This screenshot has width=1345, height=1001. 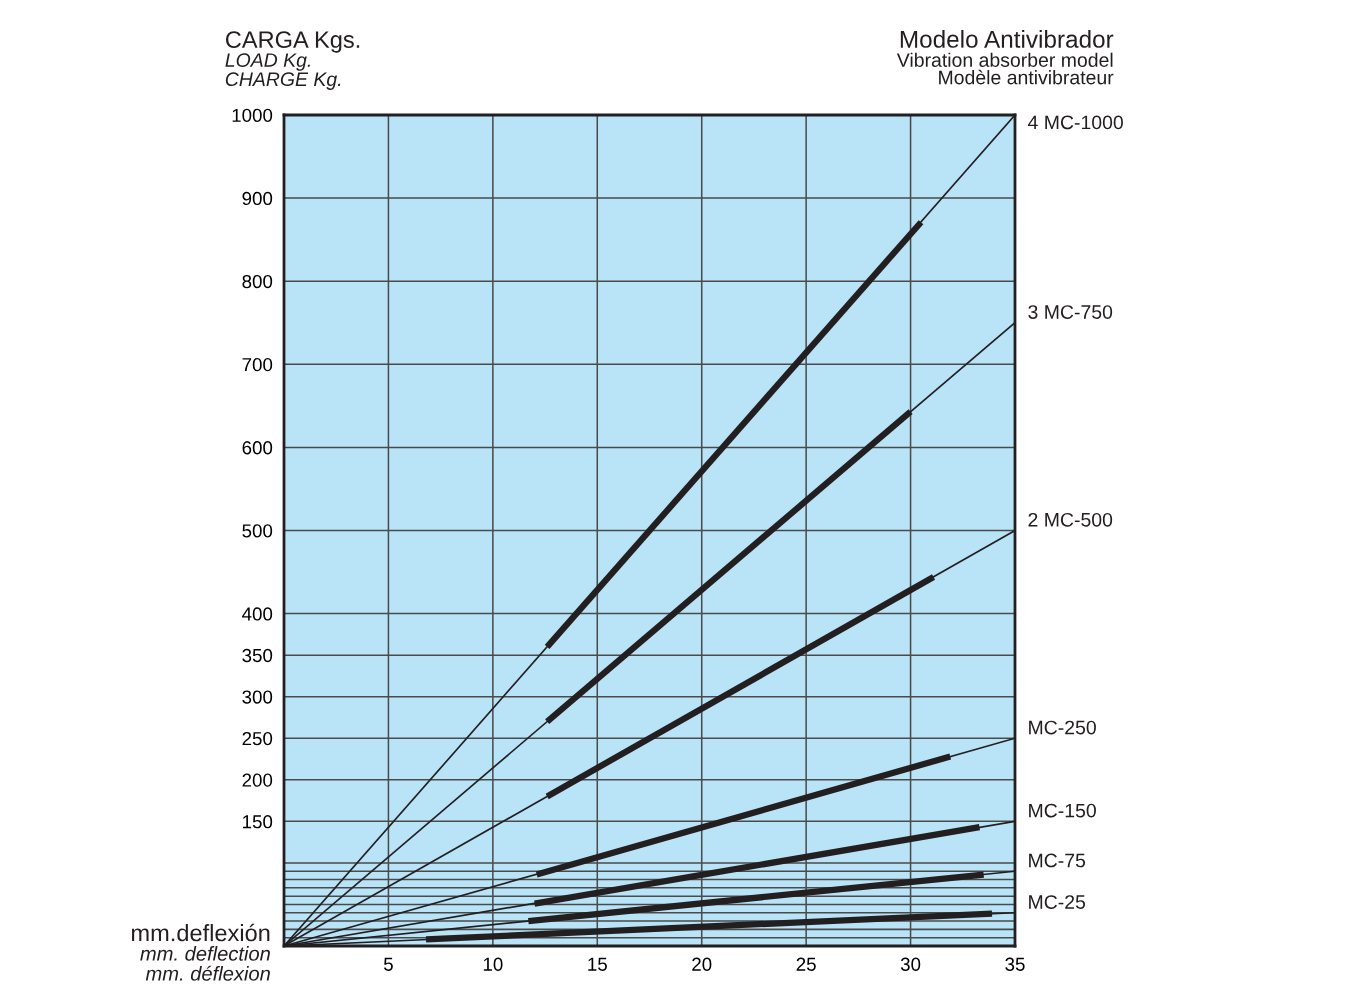 I want to click on text: CHARGE Kg., so click(x=283, y=81).